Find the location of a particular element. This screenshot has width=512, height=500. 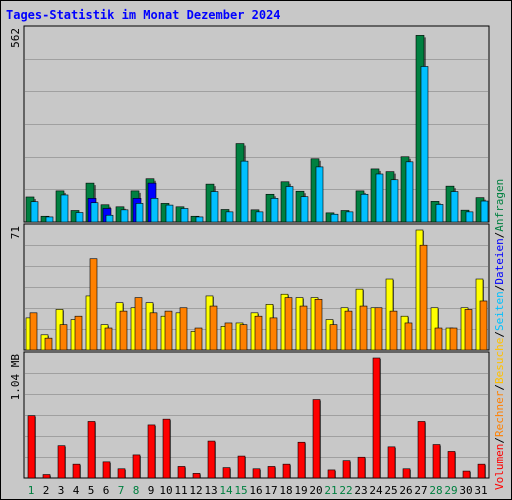

x-tick-label-day-10: 10 is located at coordinates (165, 490).